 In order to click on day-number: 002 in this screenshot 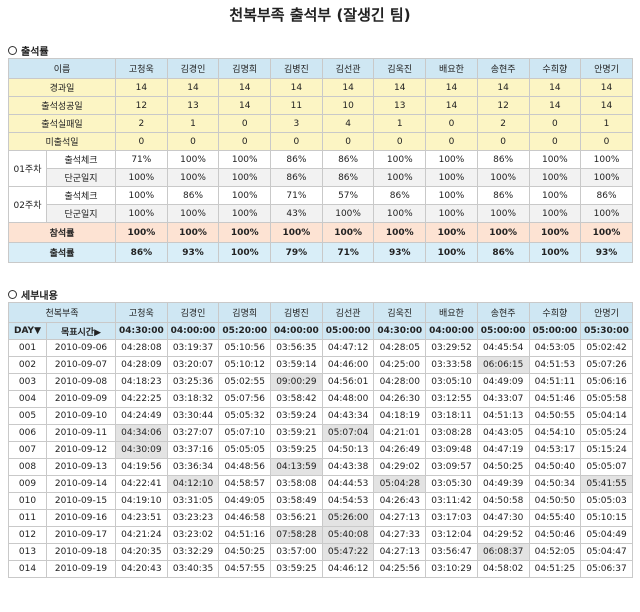, I will do `click(27, 365)`.